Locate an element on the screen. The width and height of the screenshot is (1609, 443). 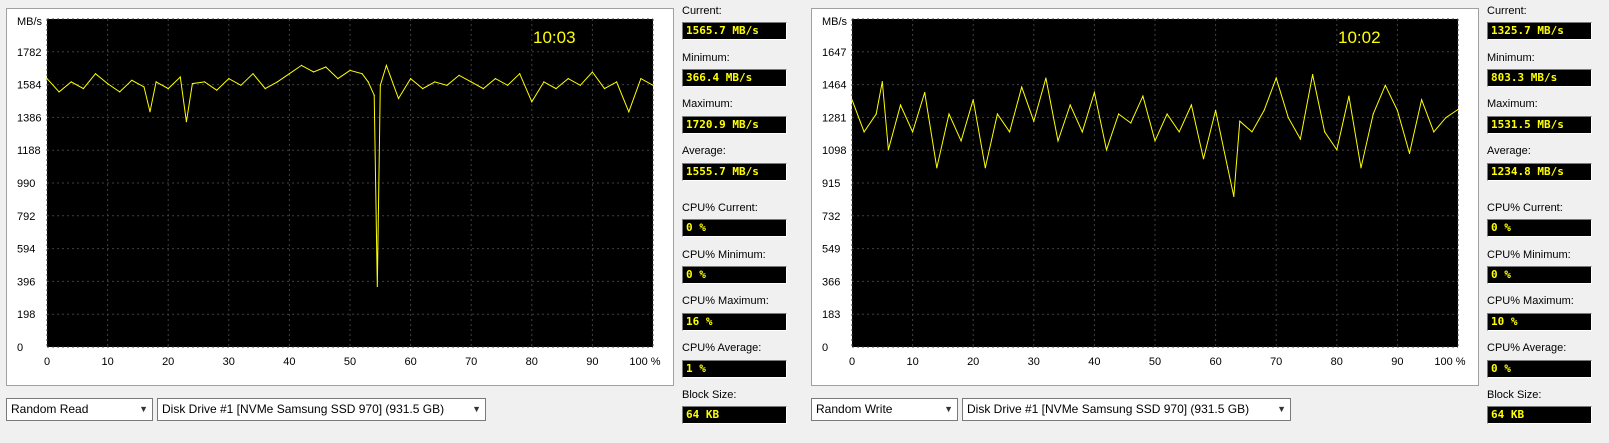
x-tick-label: 0 is located at coordinates (852, 362).